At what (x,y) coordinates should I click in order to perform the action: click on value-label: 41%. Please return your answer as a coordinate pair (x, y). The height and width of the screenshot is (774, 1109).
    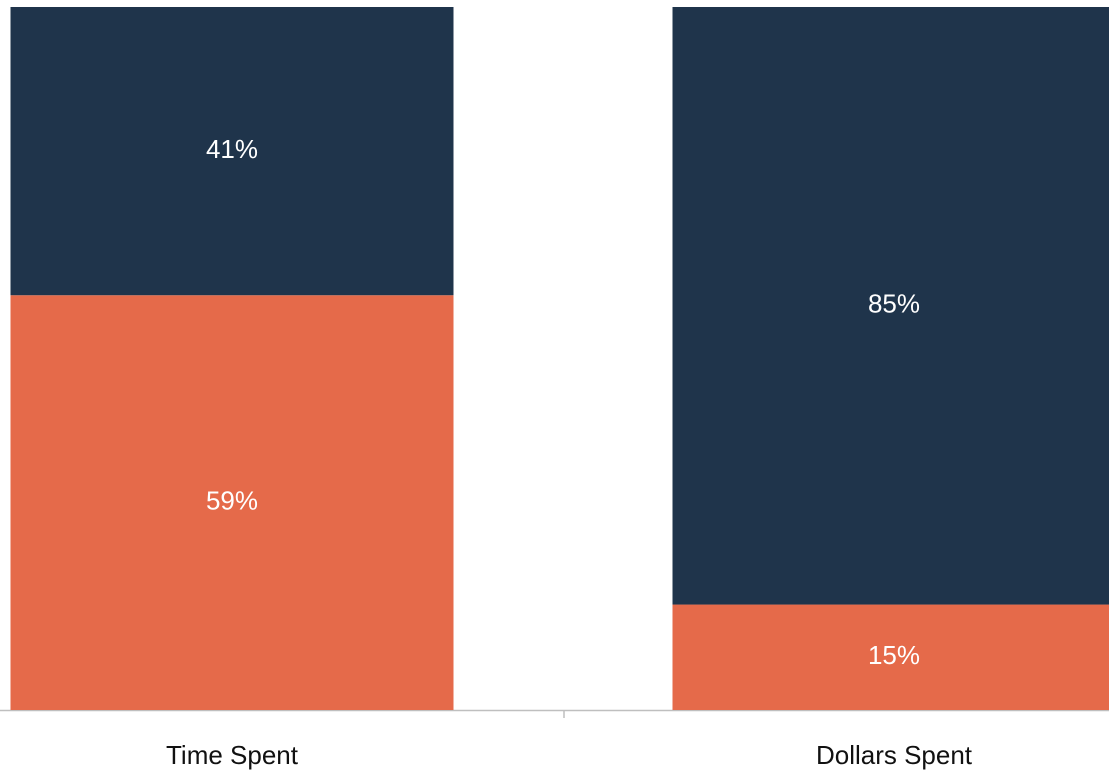
    Looking at the image, I should click on (232, 149).